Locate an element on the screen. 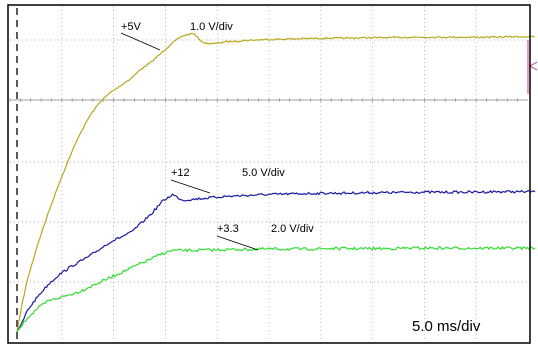  series-scale-label: 2.0 V/div is located at coordinates (292, 229).